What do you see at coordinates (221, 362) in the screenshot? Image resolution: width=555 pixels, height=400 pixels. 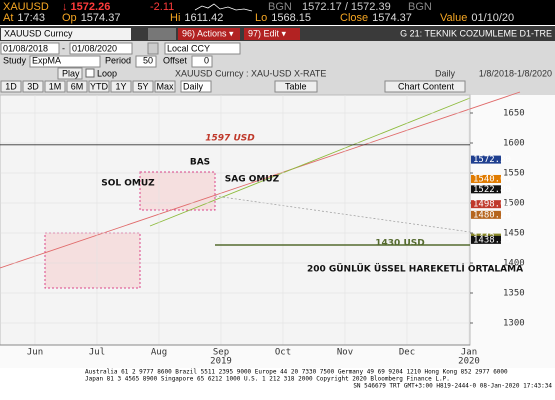 I see `year-label: 2019` at bounding box center [221, 362].